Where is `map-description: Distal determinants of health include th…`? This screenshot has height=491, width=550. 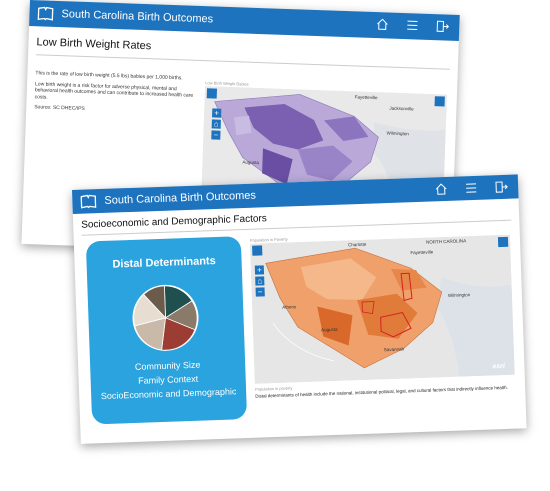
map-description: Distal determinants of health include th… is located at coordinates (381, 391).